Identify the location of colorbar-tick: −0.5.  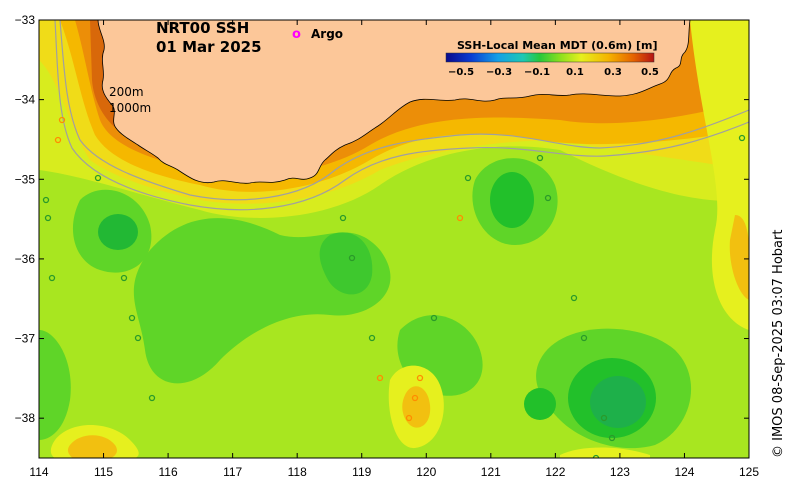
(461, 72).